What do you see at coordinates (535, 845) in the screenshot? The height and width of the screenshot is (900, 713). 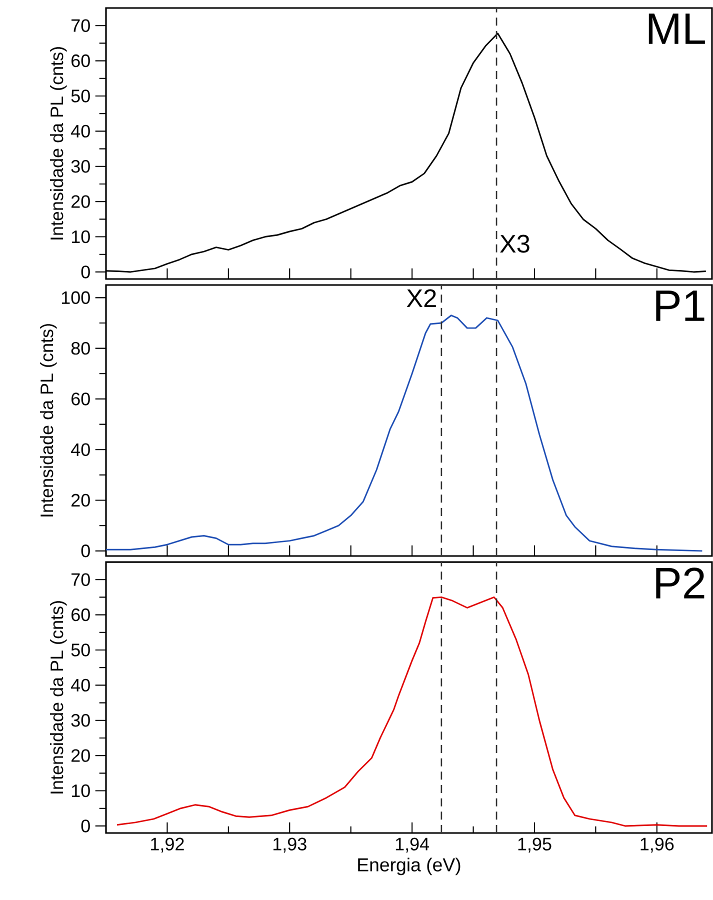 I see `x-tick-label: 1,95` at bounding box center [535, 845].